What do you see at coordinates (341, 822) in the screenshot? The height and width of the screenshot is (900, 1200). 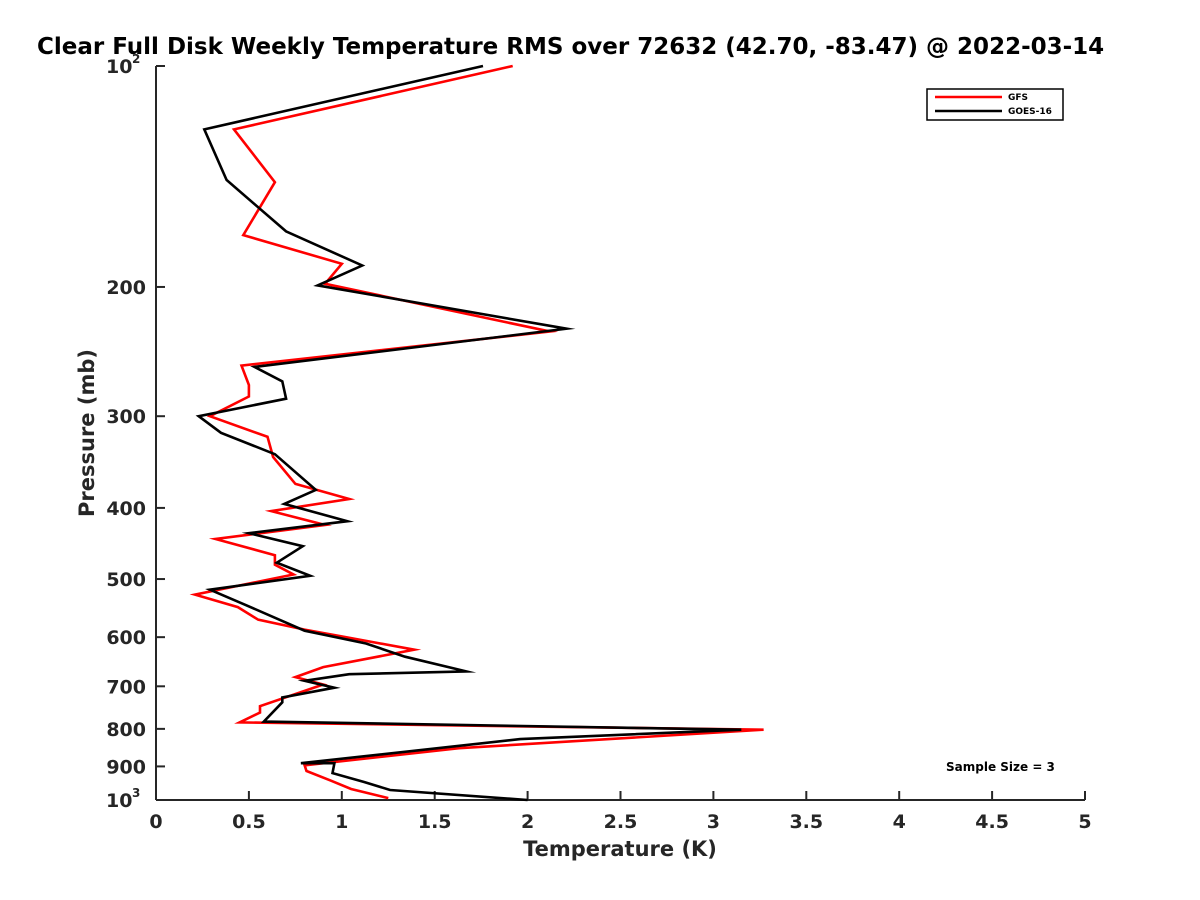 I see `x-tick-label: 1` at bounding box center [341, 822].